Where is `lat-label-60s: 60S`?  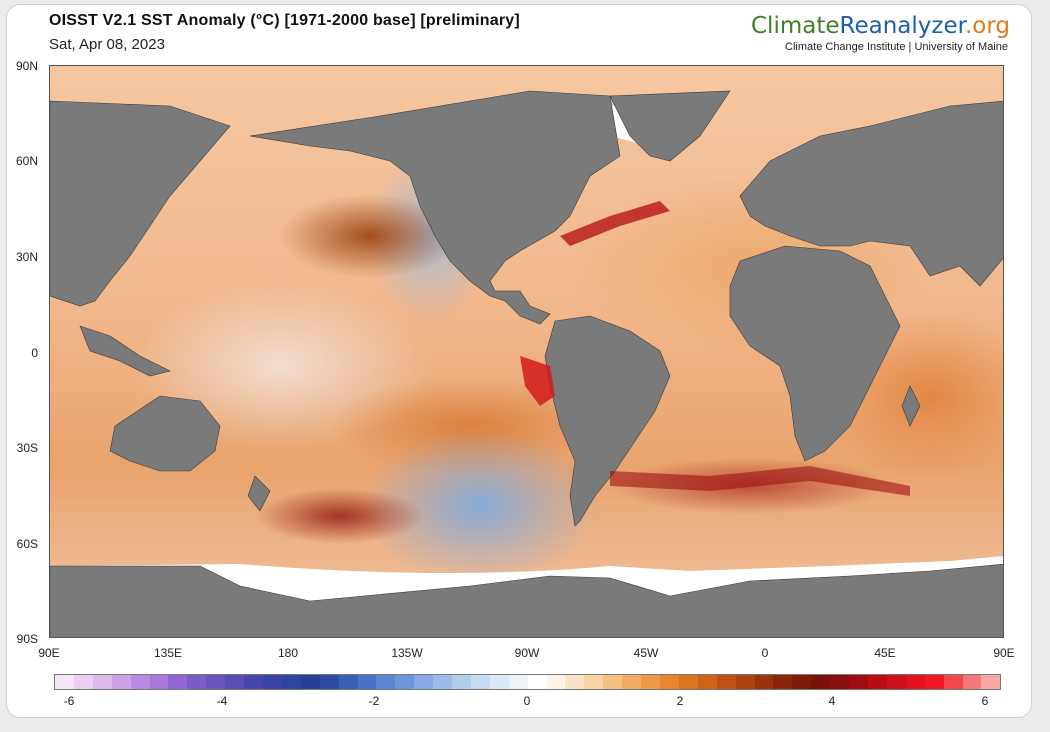
lat-label-60s: 60S is located at coordinates (27, 544).